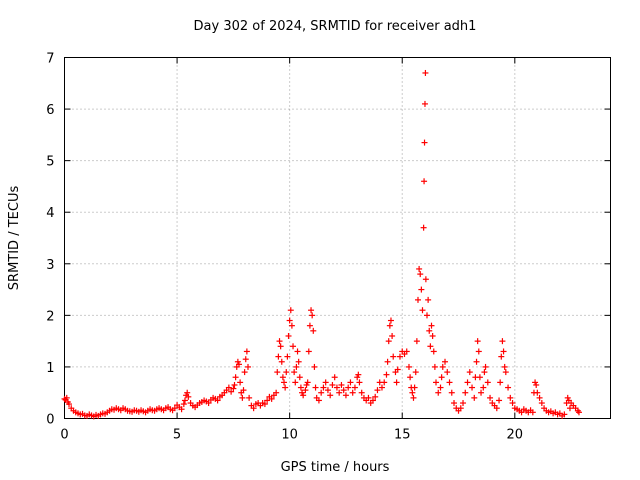 This screenshot has height=480, width=640. I want to click on y-axis-label: SRMTID / TECUs, so click(14, 238).